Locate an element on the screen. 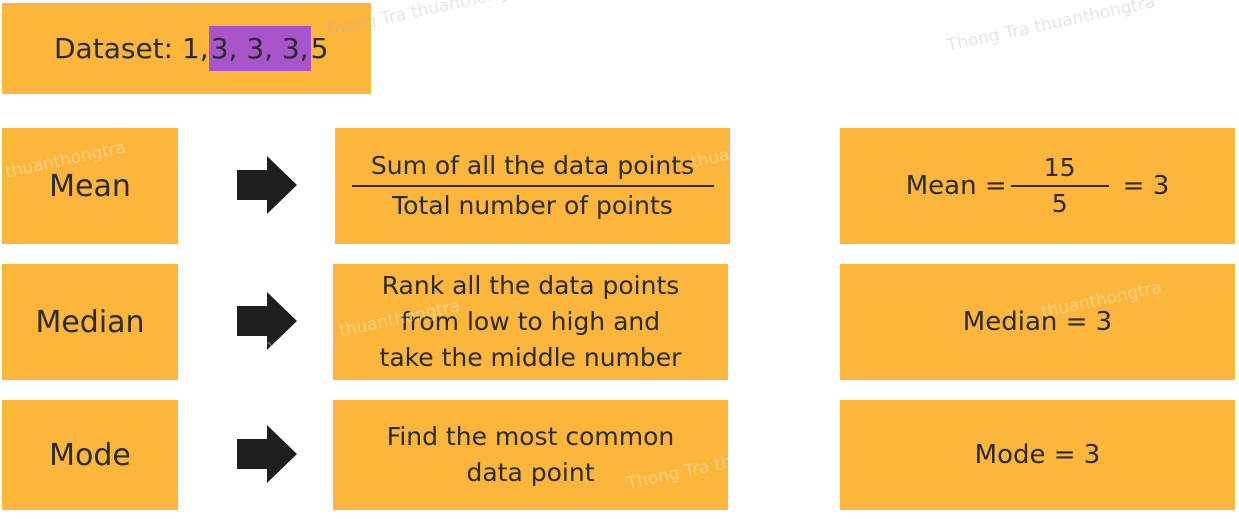 The height and width of the screenshot is (519, 1239). mean-result-numerator: 15 is located at coordinates (1059, 167).